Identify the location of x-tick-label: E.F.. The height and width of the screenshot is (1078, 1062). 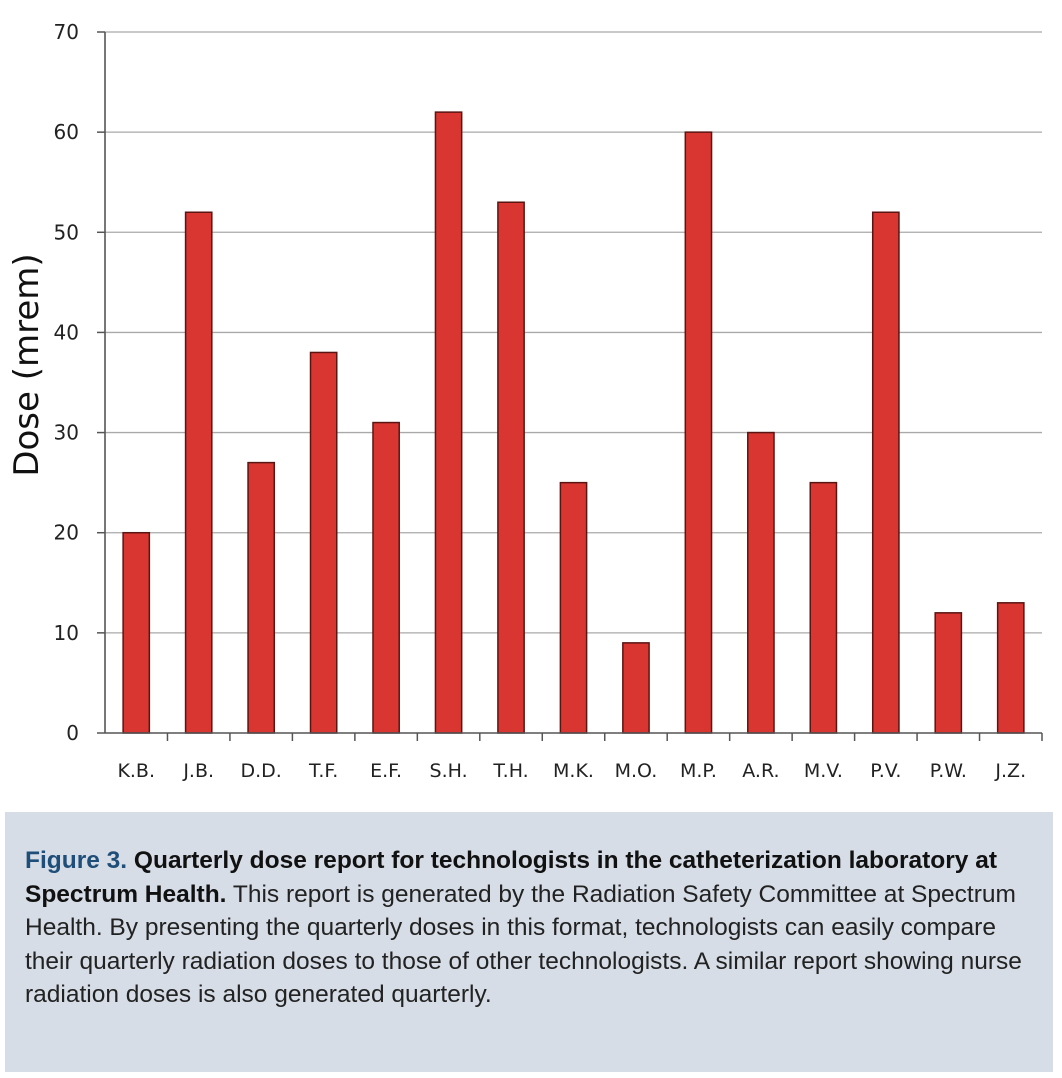
(386, 771).